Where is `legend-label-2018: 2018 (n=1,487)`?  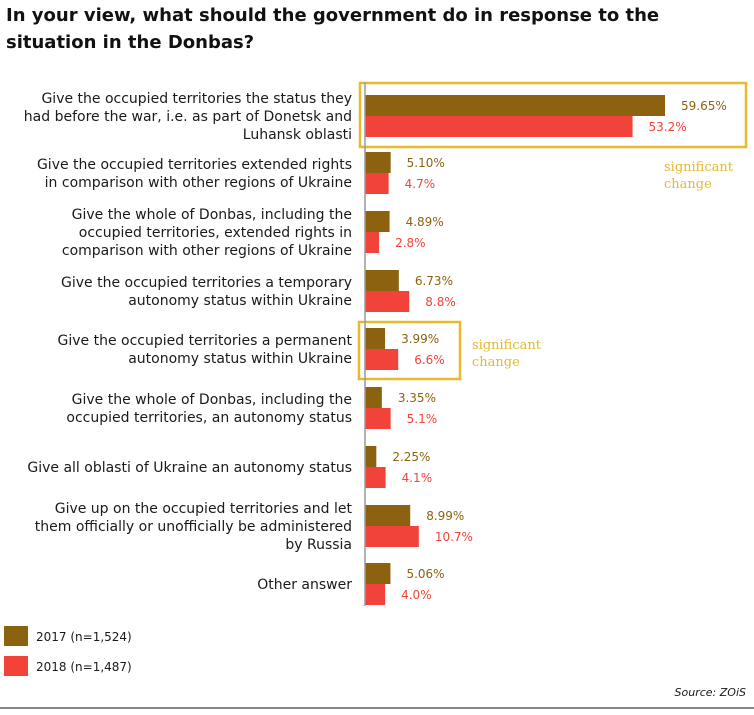 legend-label-2018: 2018 (n=1,487) is located at coordinates (84, 667).